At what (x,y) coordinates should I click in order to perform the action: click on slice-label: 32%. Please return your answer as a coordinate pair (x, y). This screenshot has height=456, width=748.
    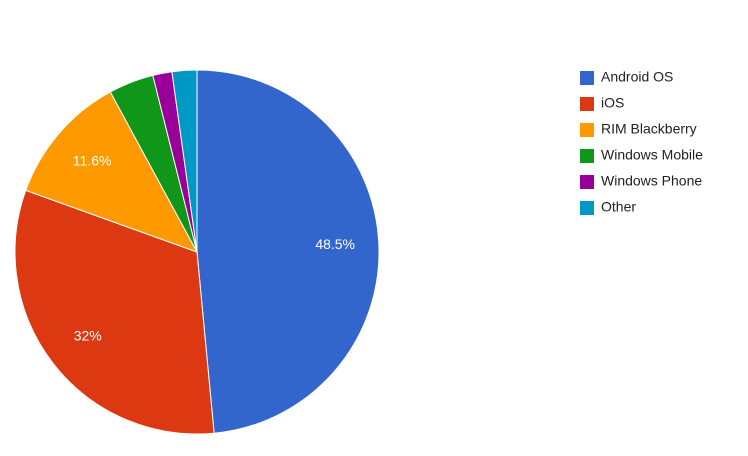
    Looking at the image, I should click on (88, 335).